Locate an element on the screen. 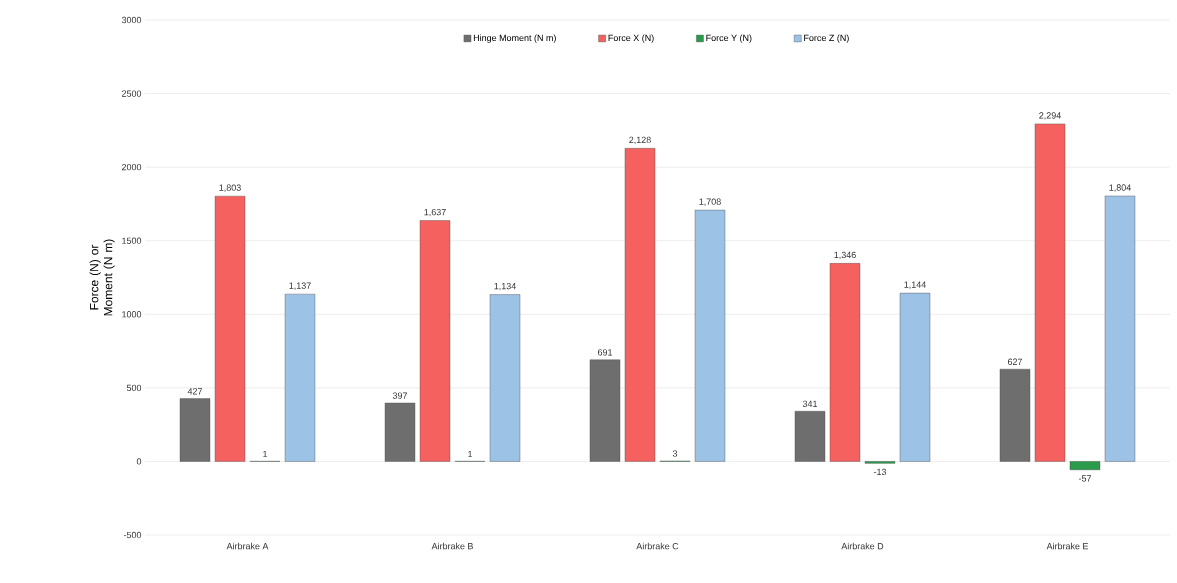 This screenshot has height=583, width=1177. data-label: 2,294 is located at coordinates (1050, 116).